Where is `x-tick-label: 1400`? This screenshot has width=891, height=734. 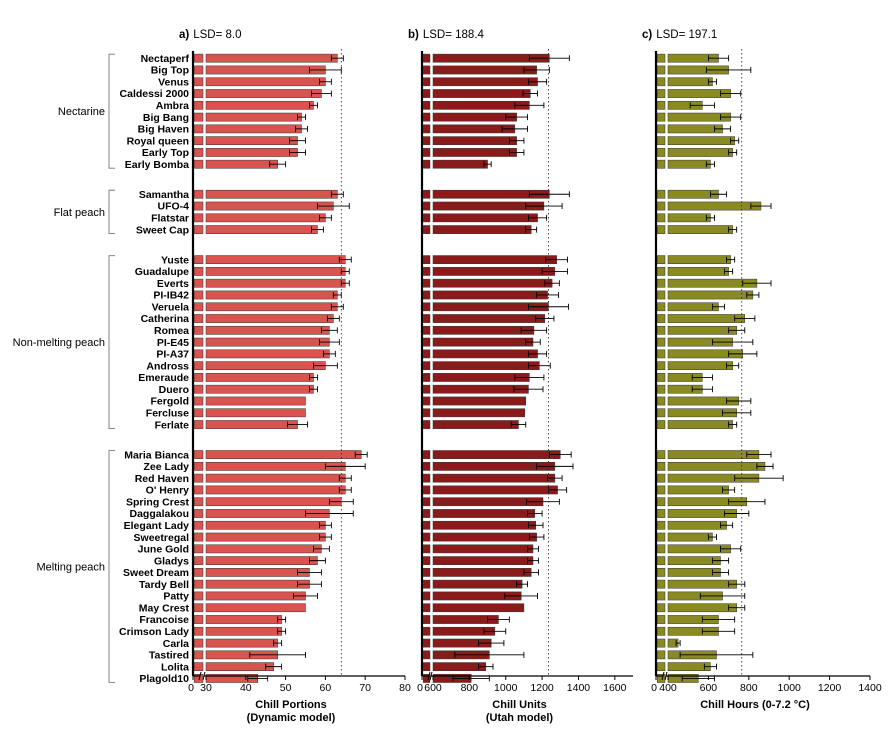 x-tick-label: 1400 is located at coordinates (579, 688).